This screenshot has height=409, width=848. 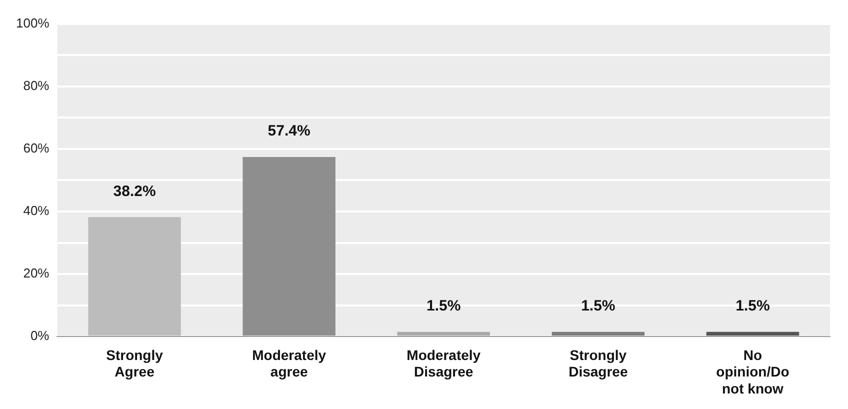 I want to click on y-tick-label: 0%, so click(x=40, y=336).